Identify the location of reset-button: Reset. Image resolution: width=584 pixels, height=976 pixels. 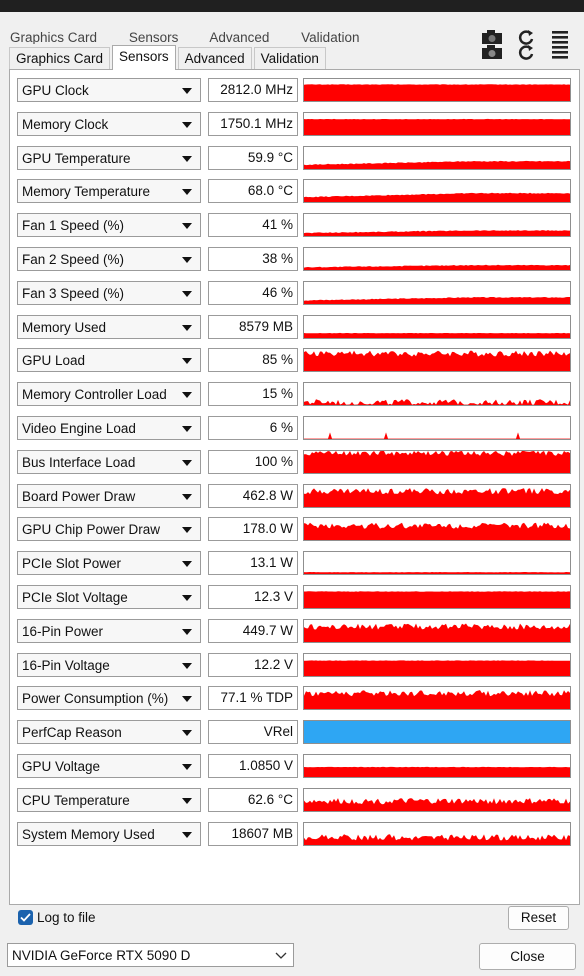
(538, 918).